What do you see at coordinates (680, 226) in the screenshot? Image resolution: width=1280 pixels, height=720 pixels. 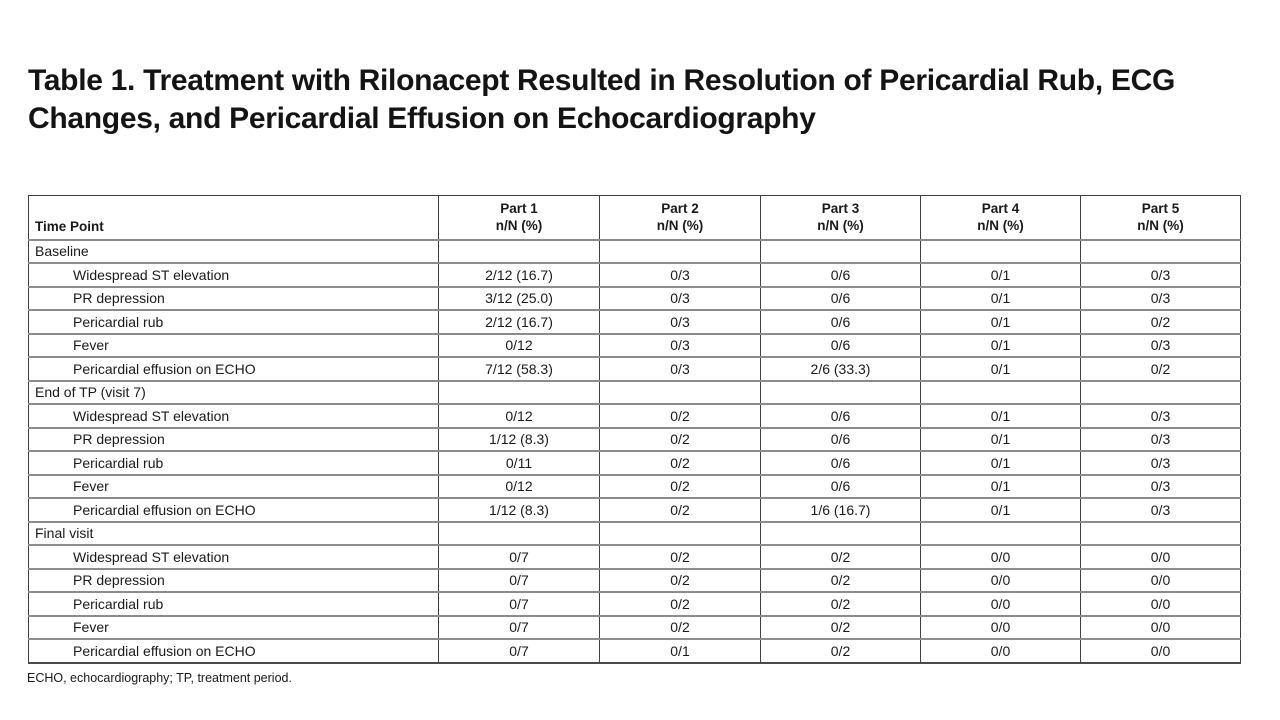 I see `column-header-part-2-sublabel: n/N (%)` at bounding box center [680, 226].